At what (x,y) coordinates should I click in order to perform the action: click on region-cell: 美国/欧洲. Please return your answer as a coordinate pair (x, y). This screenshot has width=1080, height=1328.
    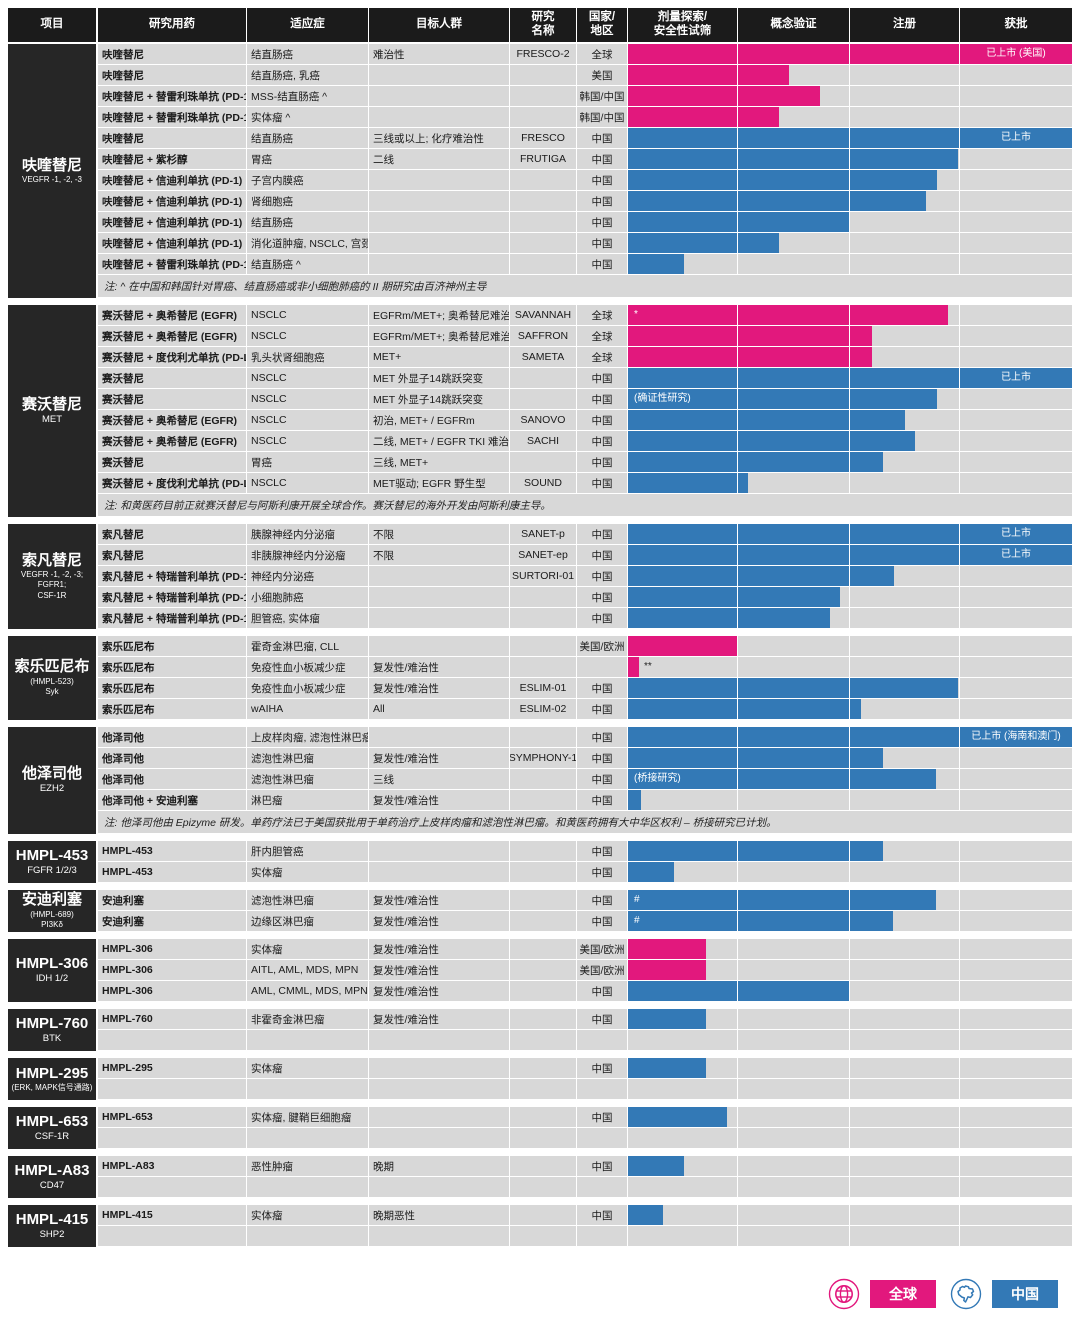
    Looking at the image, I should click on (602, 970).